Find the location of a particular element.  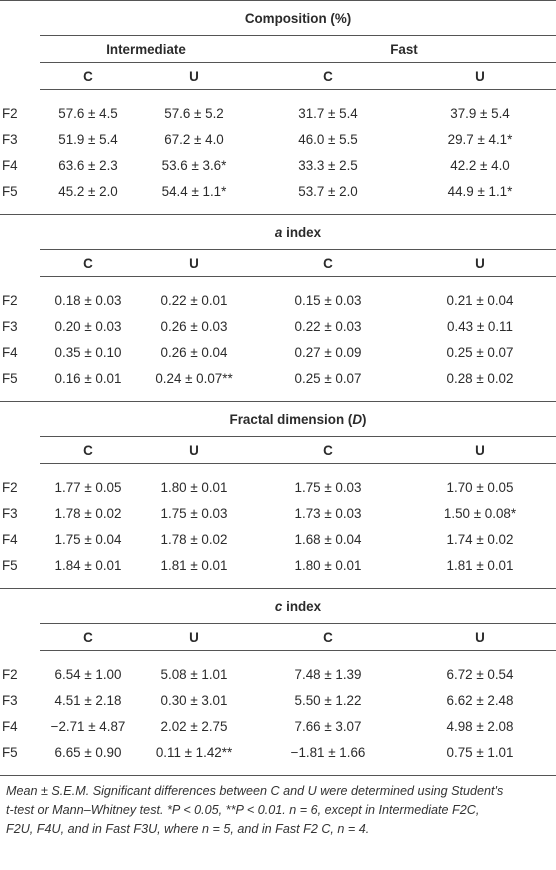

cell: 0.21 ± 0.04 is located at coordinates (480, 300).